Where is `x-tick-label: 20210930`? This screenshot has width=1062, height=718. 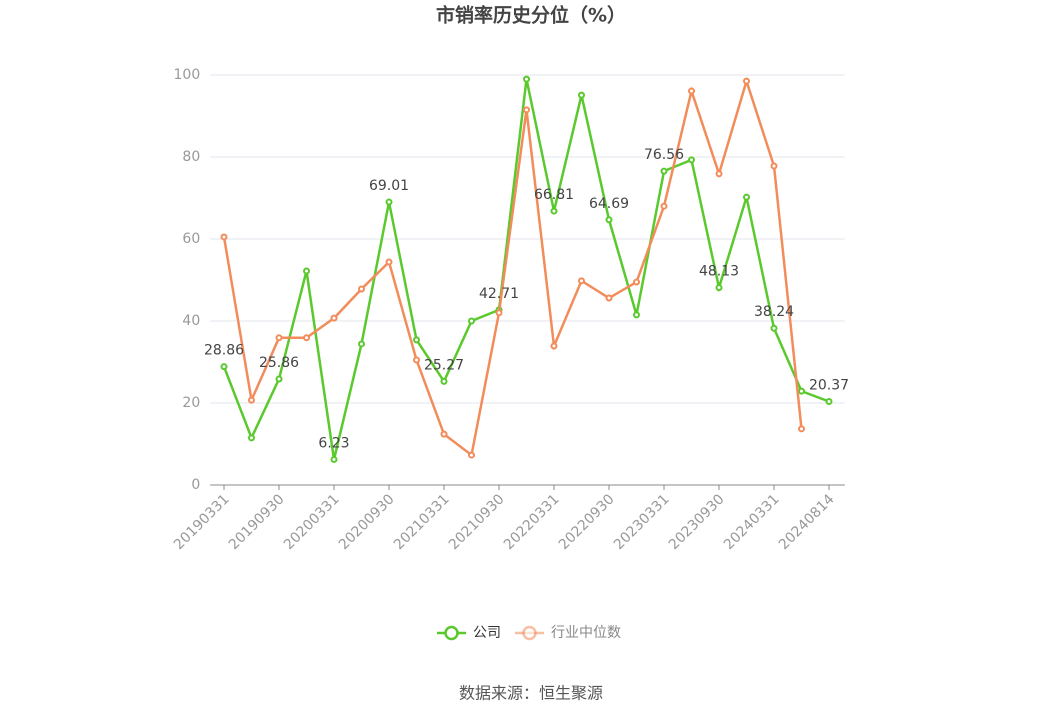
x-tick-label: 20210930 is located at coordinates (477, 522).